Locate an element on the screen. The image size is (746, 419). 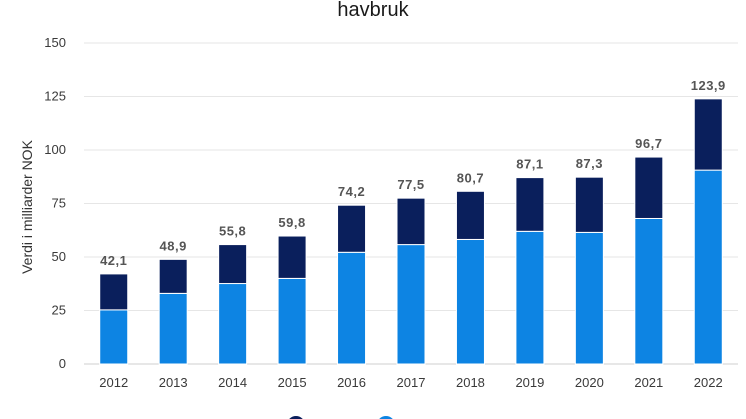
total-label: 59,8 is located at coordinates (291, 222).